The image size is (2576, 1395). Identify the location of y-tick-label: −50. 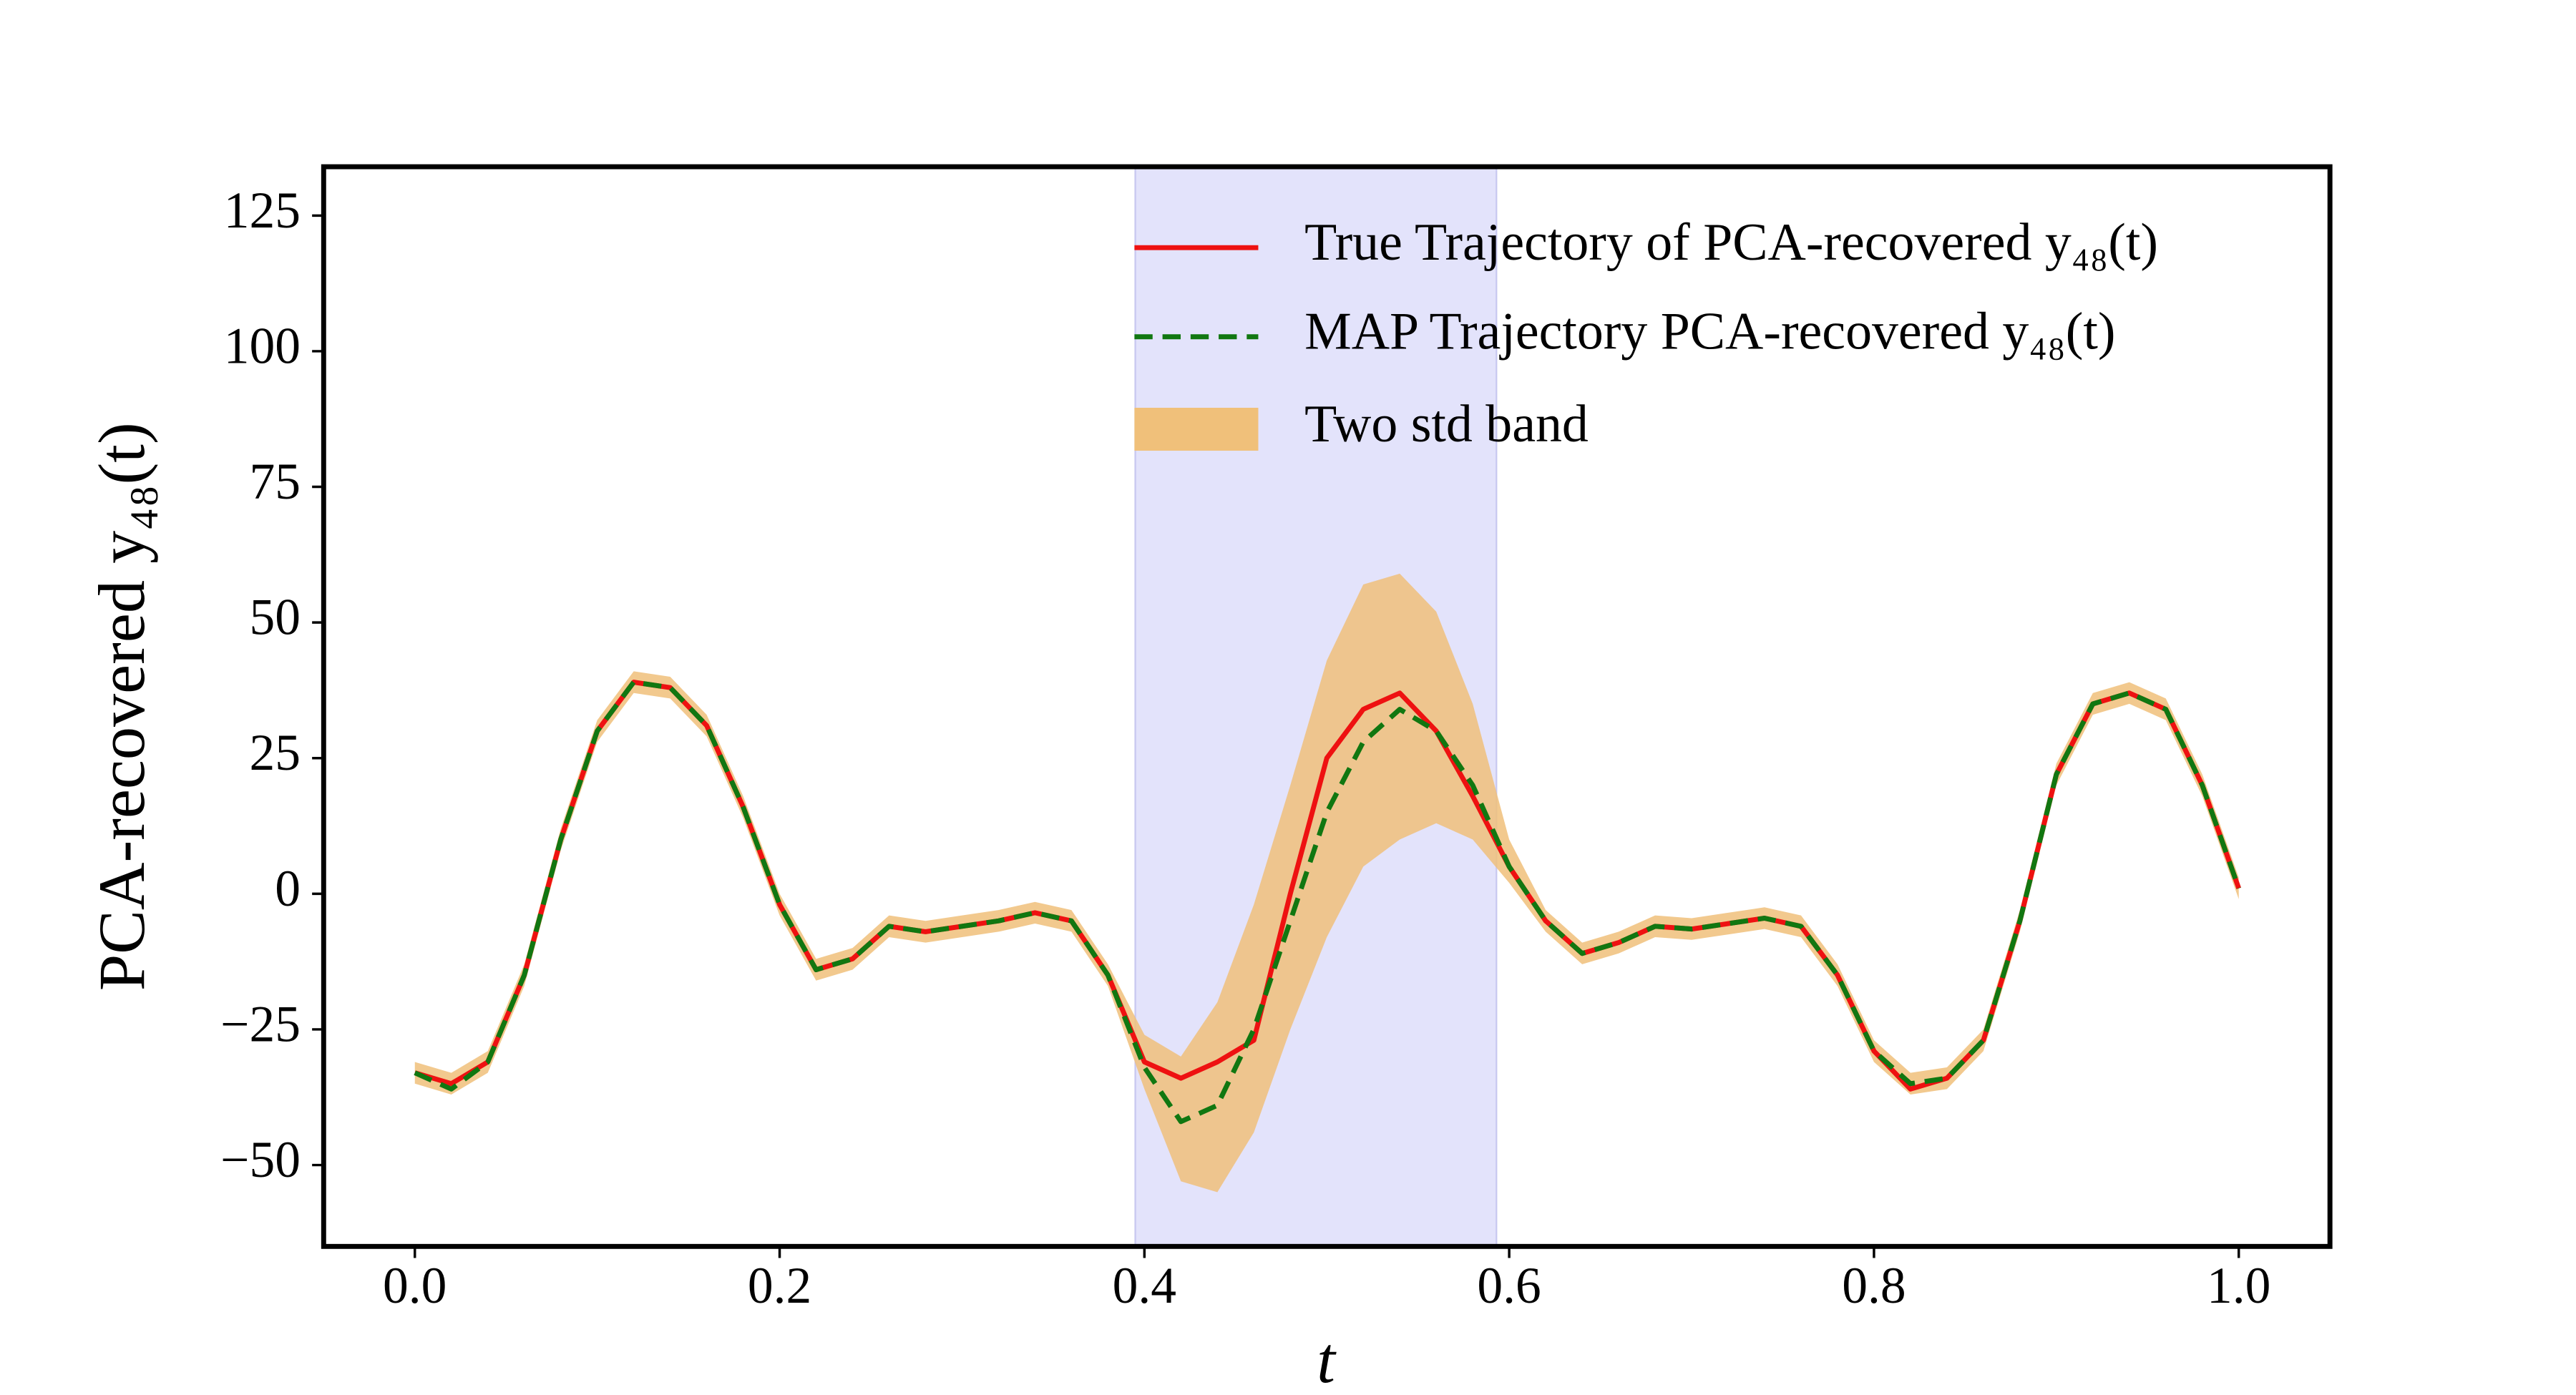
(260, 1160).